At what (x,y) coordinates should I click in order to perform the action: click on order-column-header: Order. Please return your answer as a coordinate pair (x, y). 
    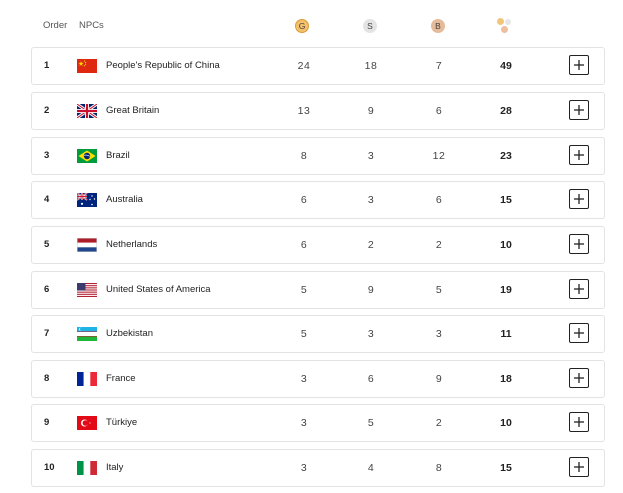
    Looking at the image, I should click on (55, 25).